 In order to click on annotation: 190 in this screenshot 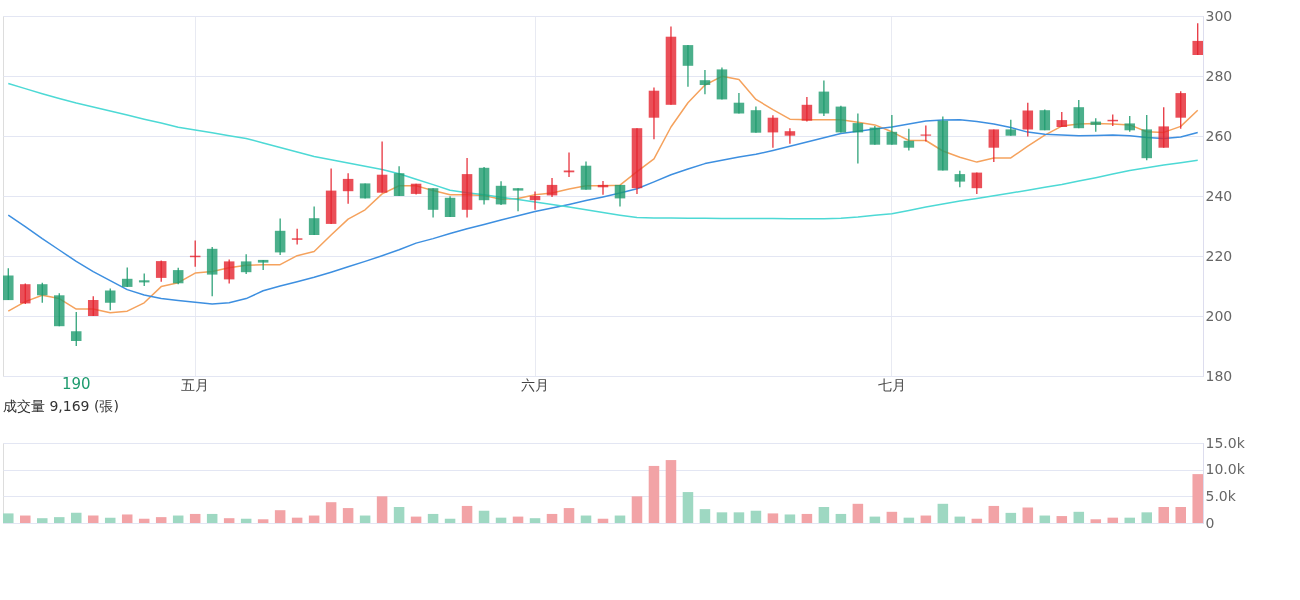, I will do `click(76, 384)`.